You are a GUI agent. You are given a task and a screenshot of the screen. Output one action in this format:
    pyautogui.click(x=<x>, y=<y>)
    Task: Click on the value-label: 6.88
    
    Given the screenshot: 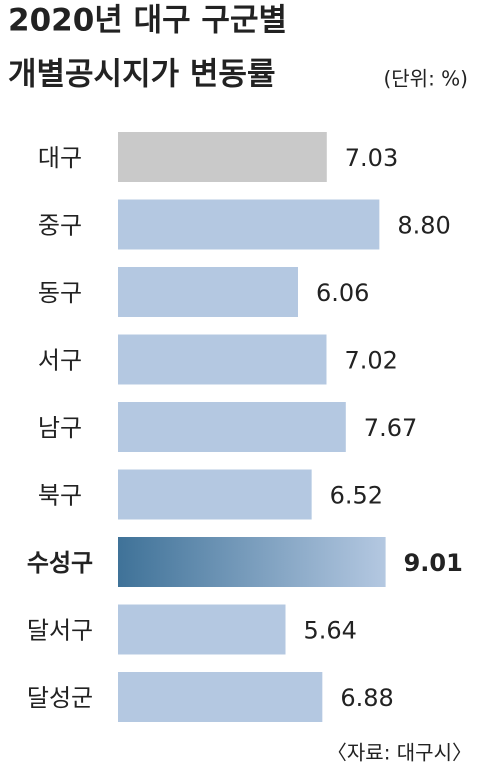 What is the action you would take?
    pyautogui.click(x=366, y=698)
    